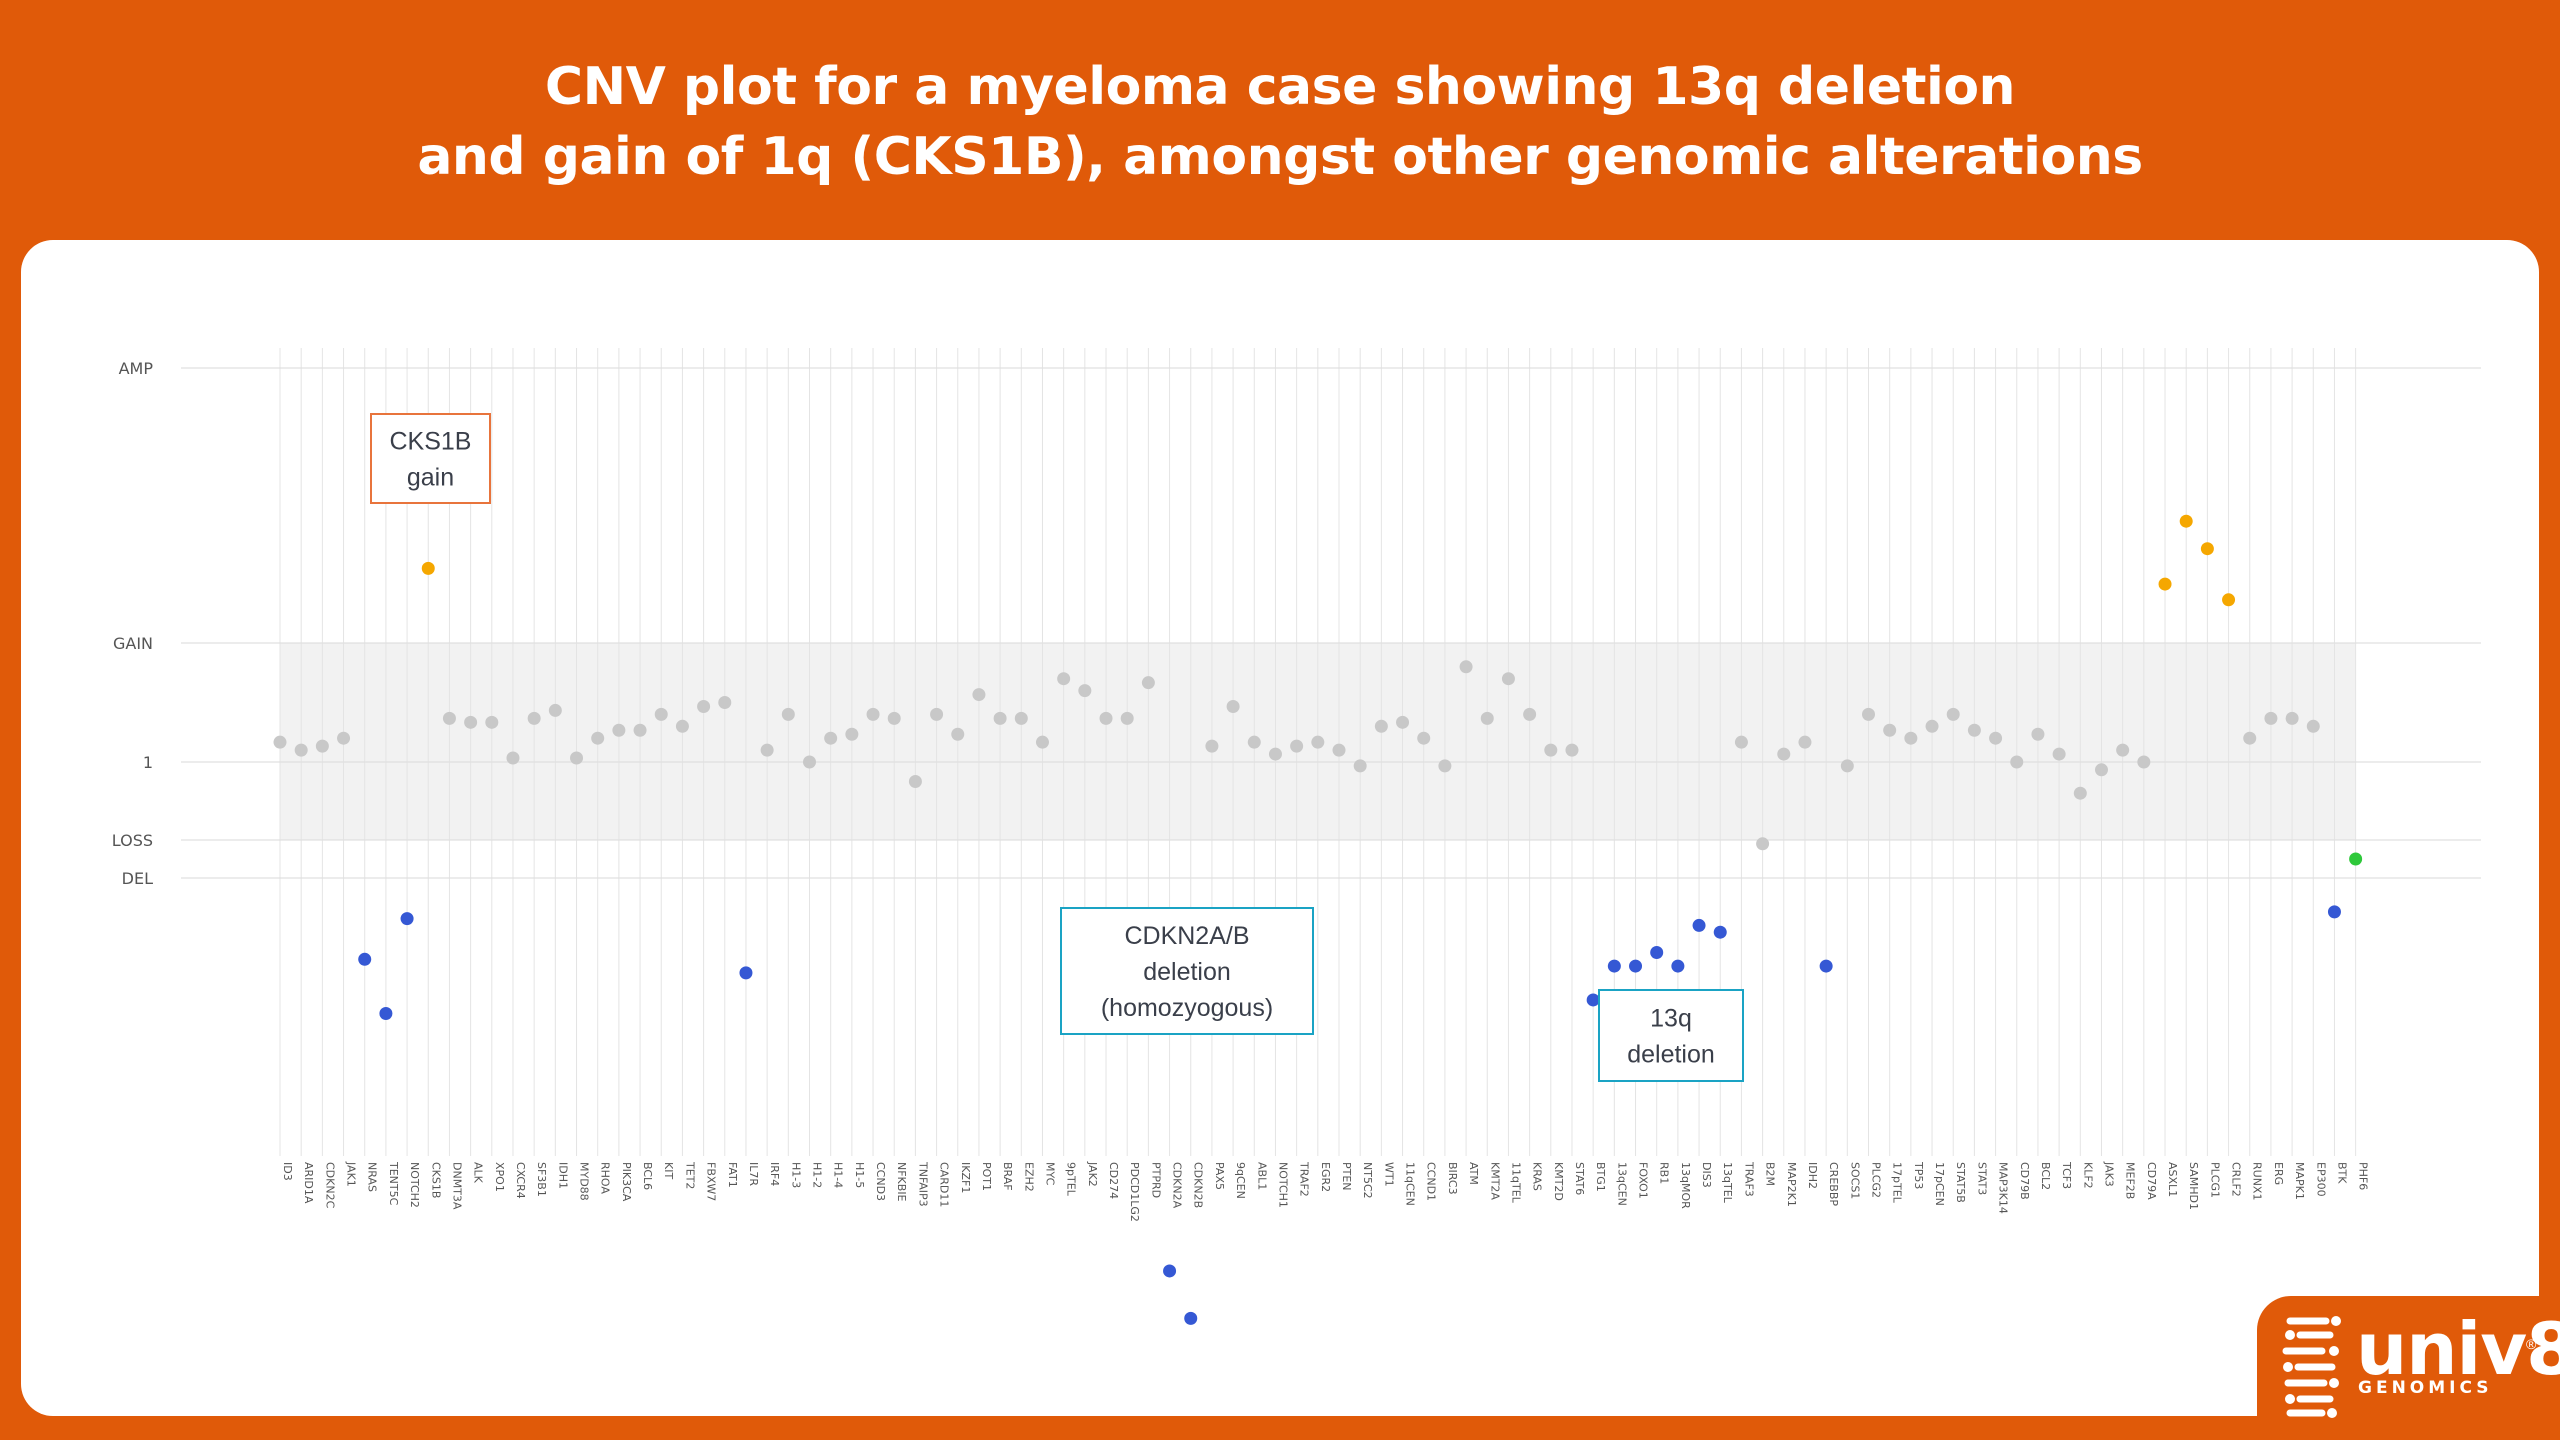  What do you see at coordinates (1177, 1185) in the screenshot?
I see `x-tick-label: CDKN2A` at bounding box center [1177, 1185].